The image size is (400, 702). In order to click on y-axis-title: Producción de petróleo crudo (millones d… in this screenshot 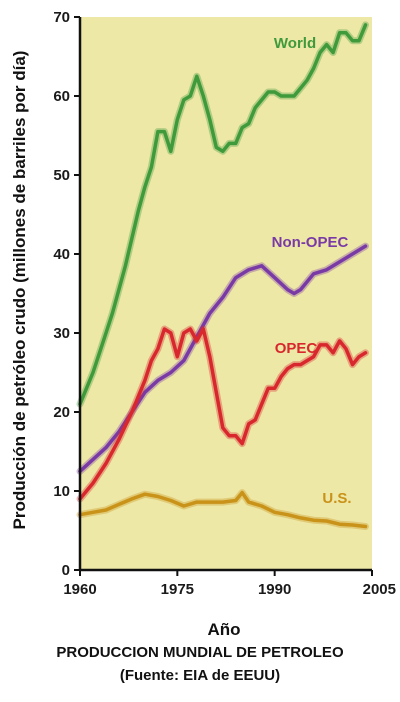, I will do `click(19, 290)`.